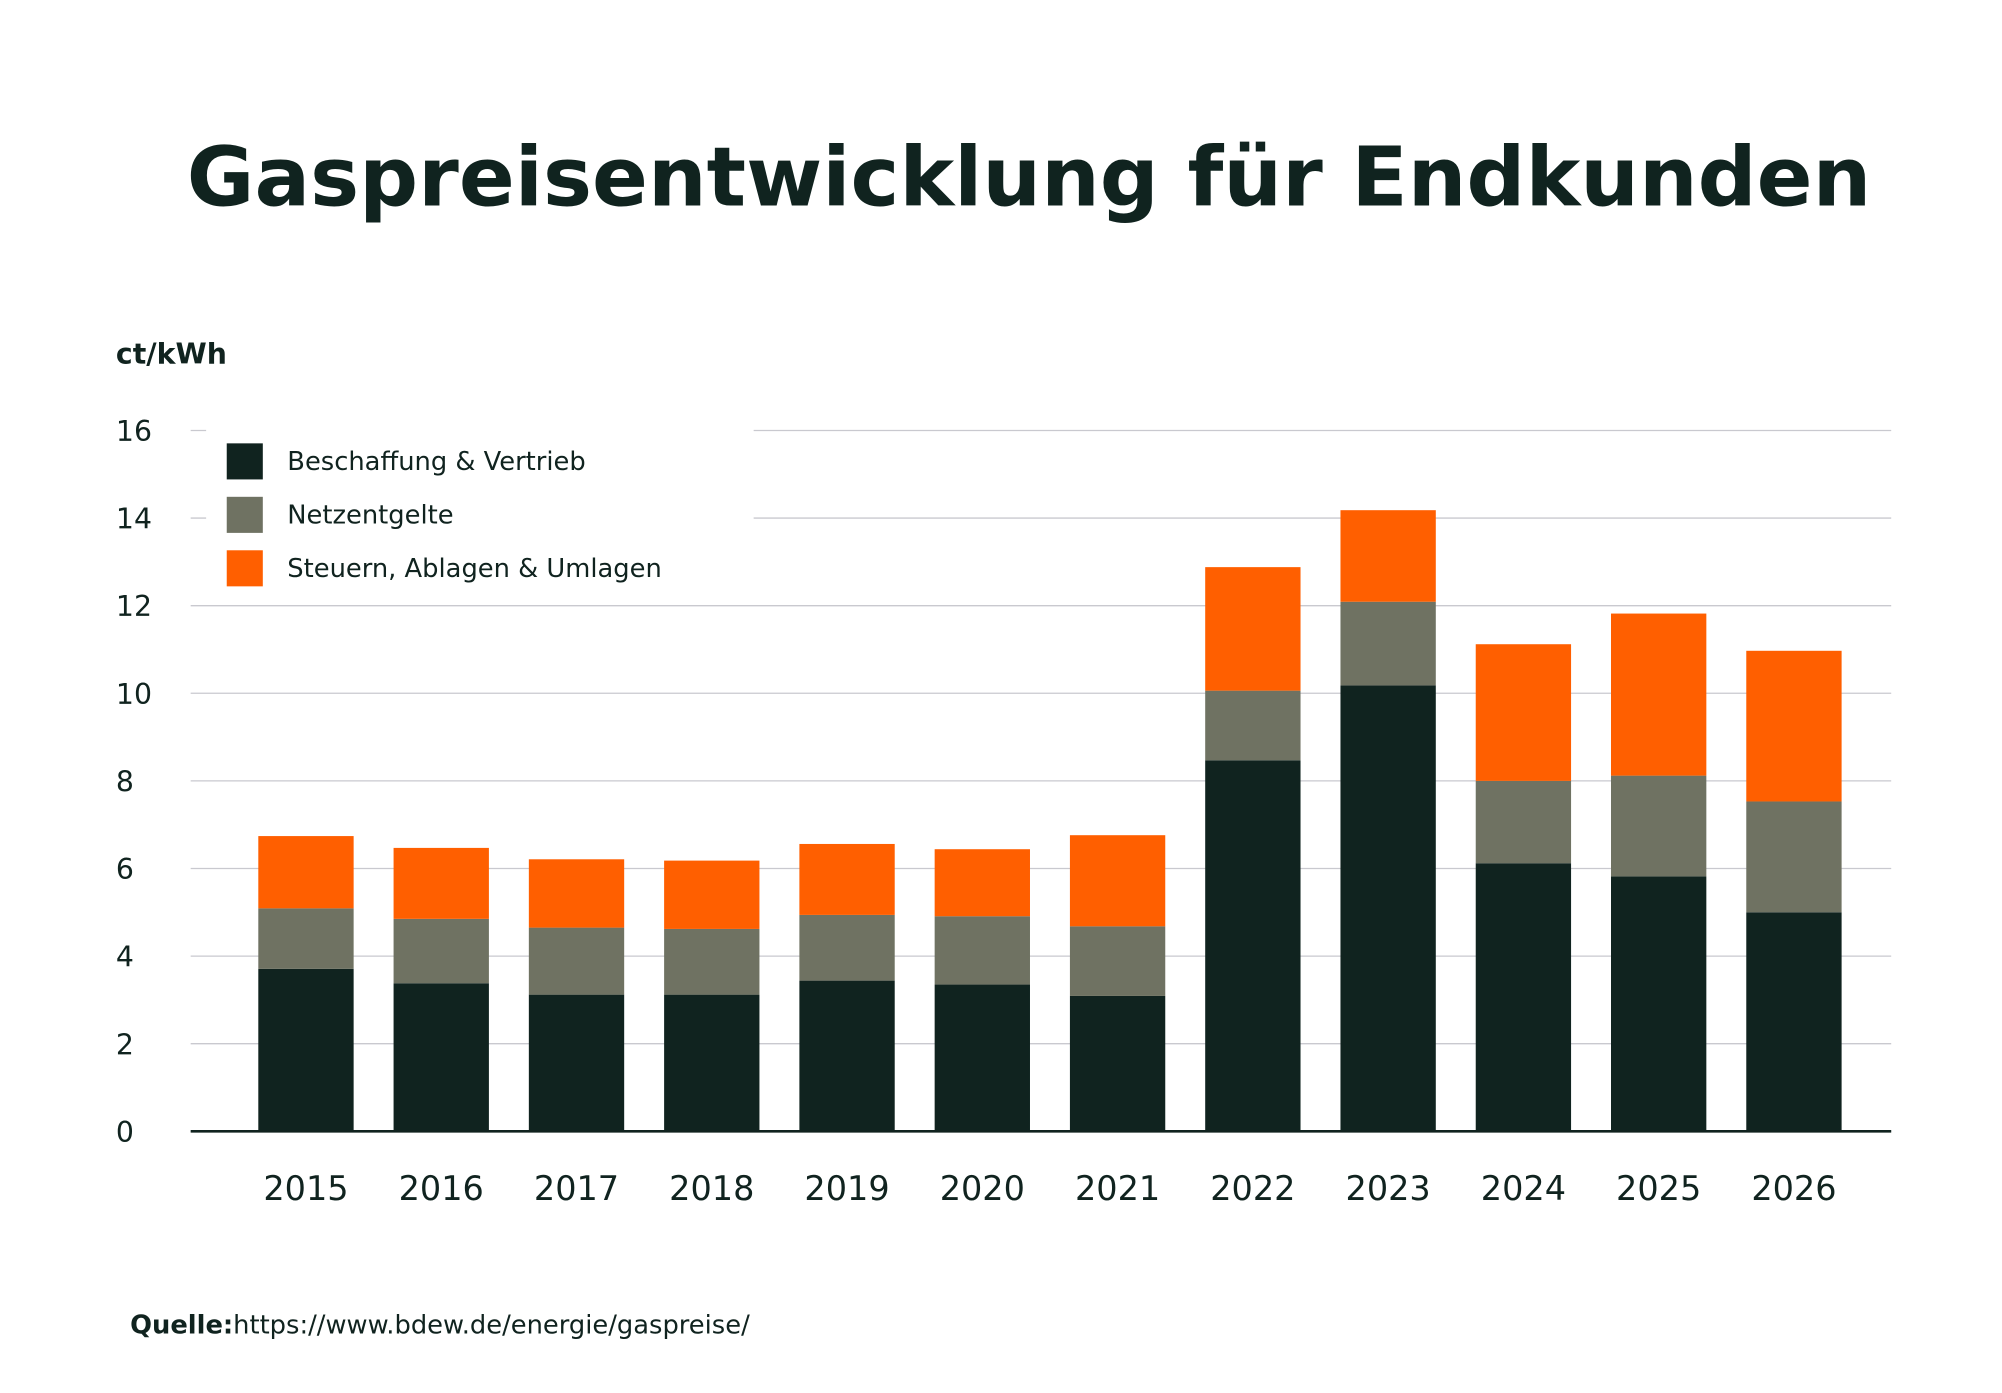 Image resolution: width=2002 pixels, height=1393 pixels. Describe the element at coordinates (474, 569) in the screenshot. I see `legend-label: Steuern, Ablagen & Umlagen` at that location.